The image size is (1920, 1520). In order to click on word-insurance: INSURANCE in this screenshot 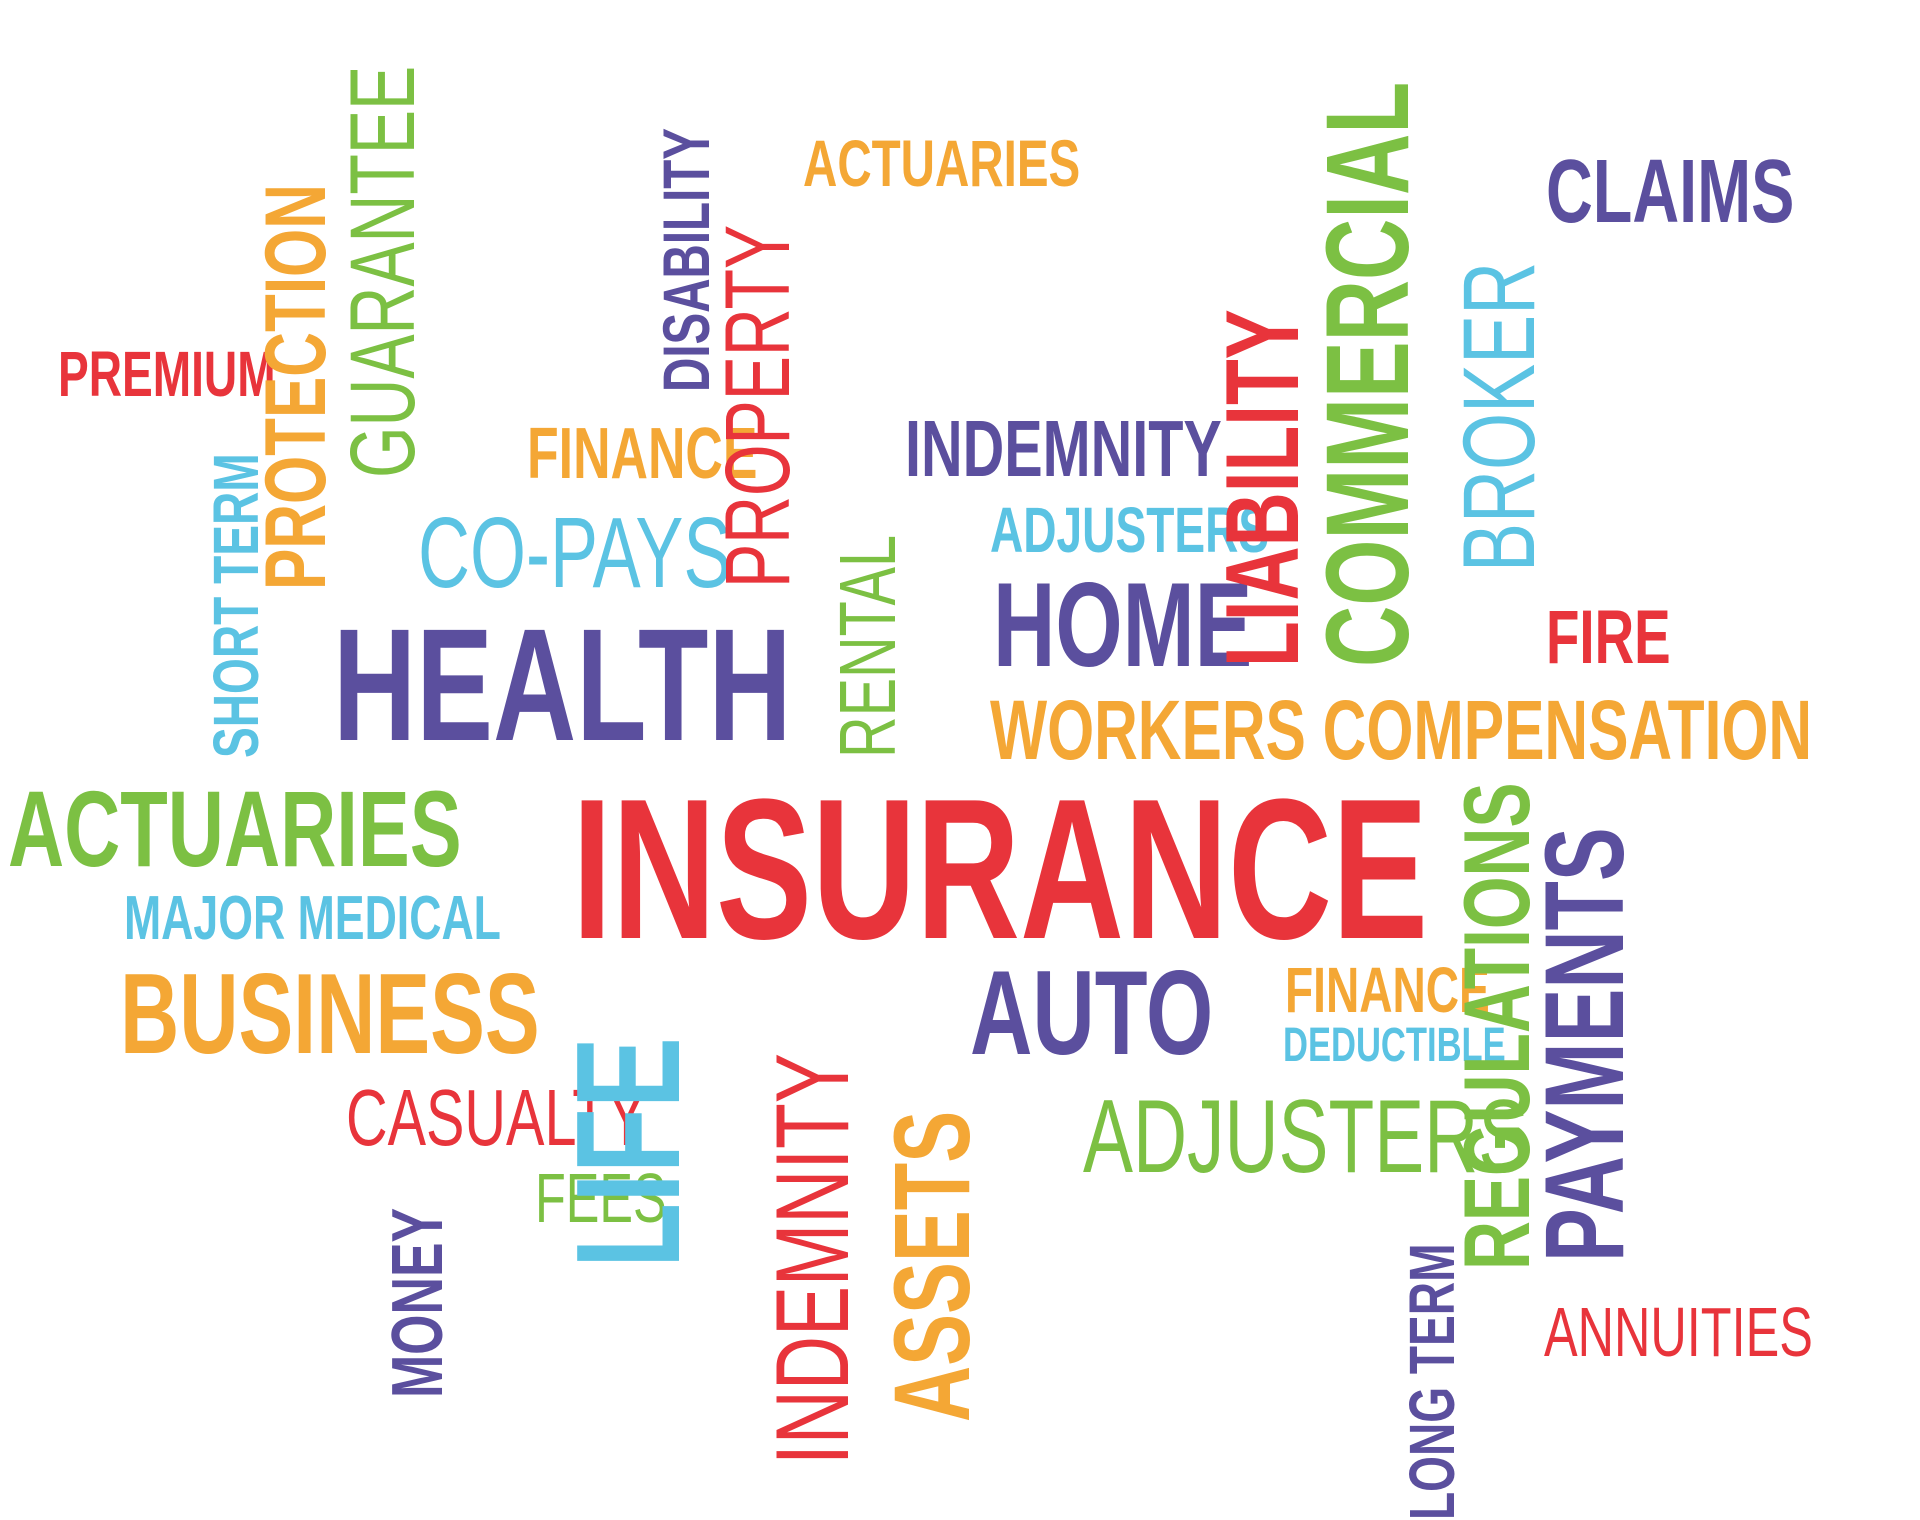, I will do `click(1000, 869)`.